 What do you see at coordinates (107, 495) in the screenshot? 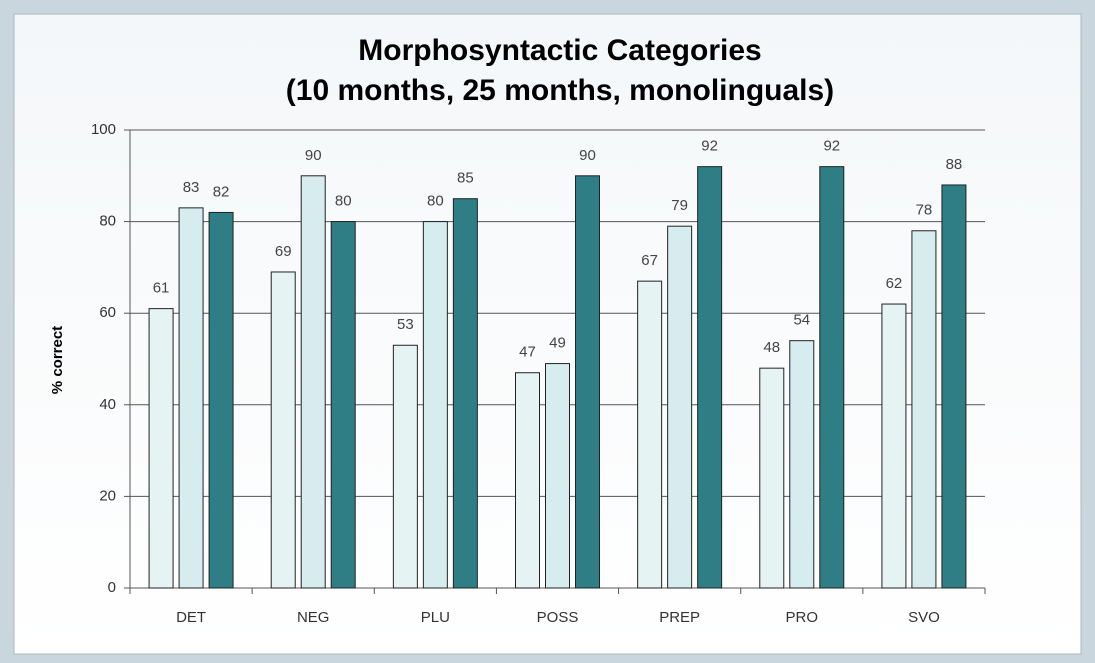
I see `y-tick-label: 20` at bounding box center [107, 495].